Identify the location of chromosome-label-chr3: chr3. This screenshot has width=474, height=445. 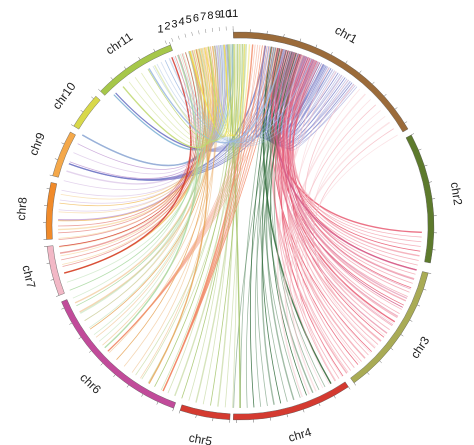
(420, 347).